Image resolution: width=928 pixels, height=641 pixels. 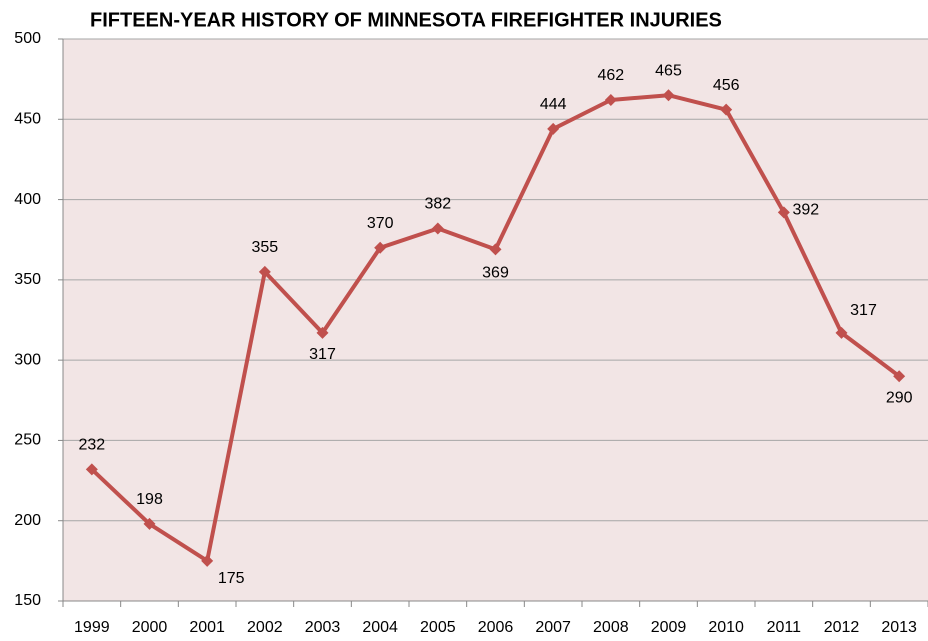 What do you see at coordinates (784, 627) in the screenshot?
I see `x-tick-label: 2011` at bounding box center [784, 627].